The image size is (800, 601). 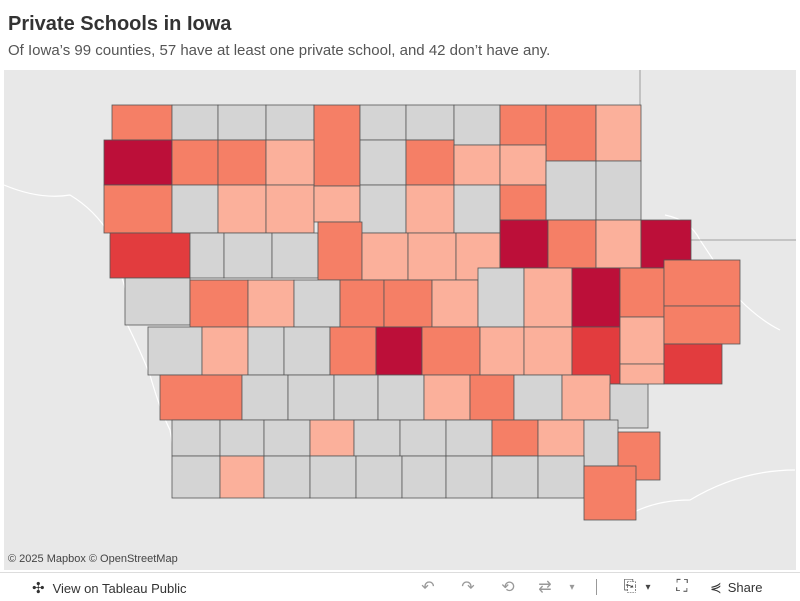 I want to click on download-icon: ⎘, so click(x=630, y=586).